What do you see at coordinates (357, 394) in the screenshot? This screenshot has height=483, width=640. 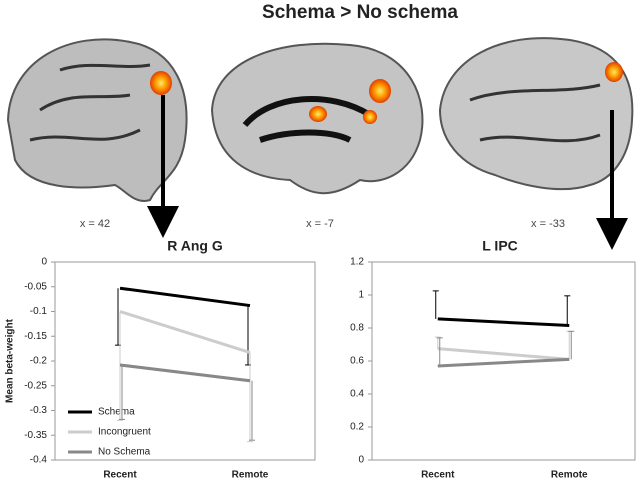 I see `y-tick-label: 0.4` at bounding box center [357, 394].